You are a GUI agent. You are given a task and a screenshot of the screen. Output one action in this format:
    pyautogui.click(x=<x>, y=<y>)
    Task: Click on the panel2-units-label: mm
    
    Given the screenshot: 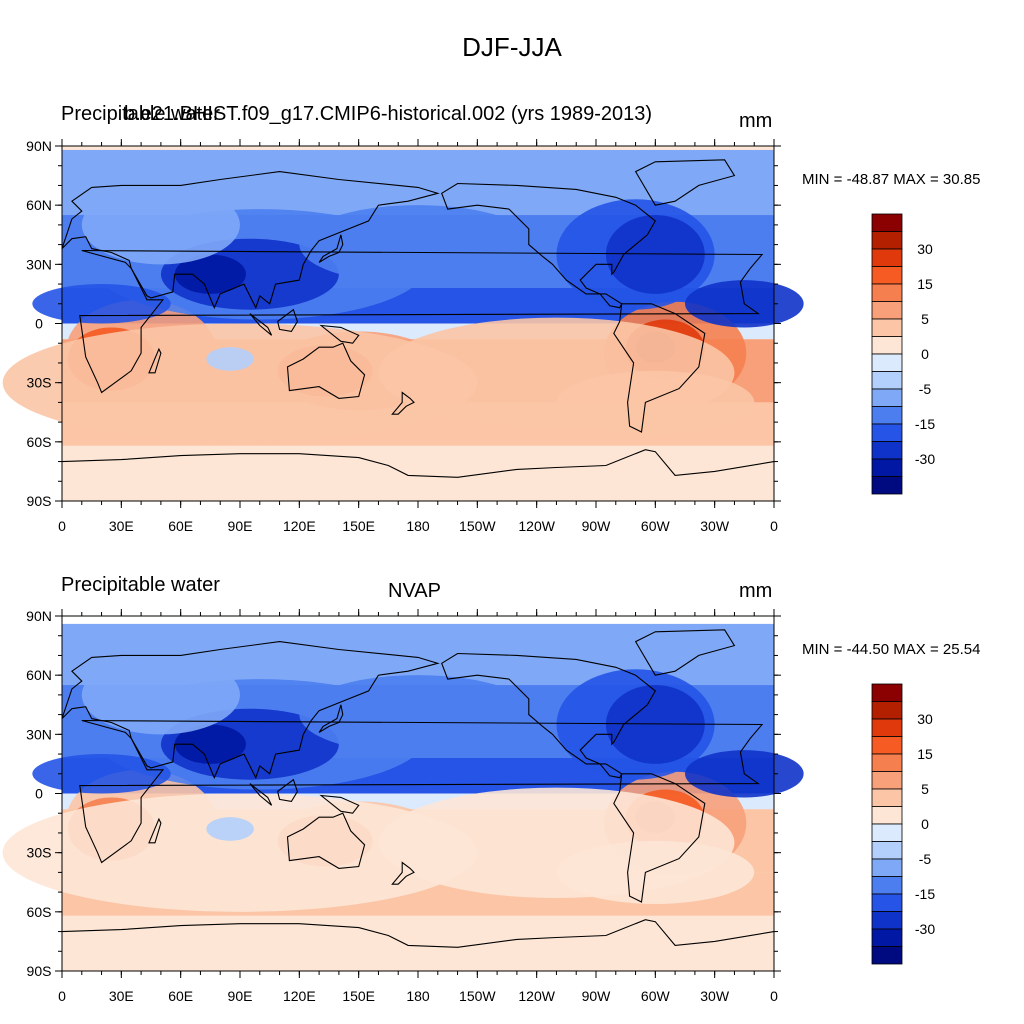 What is the action you would take?
    pyautogui.click(x=756, y=591)
    